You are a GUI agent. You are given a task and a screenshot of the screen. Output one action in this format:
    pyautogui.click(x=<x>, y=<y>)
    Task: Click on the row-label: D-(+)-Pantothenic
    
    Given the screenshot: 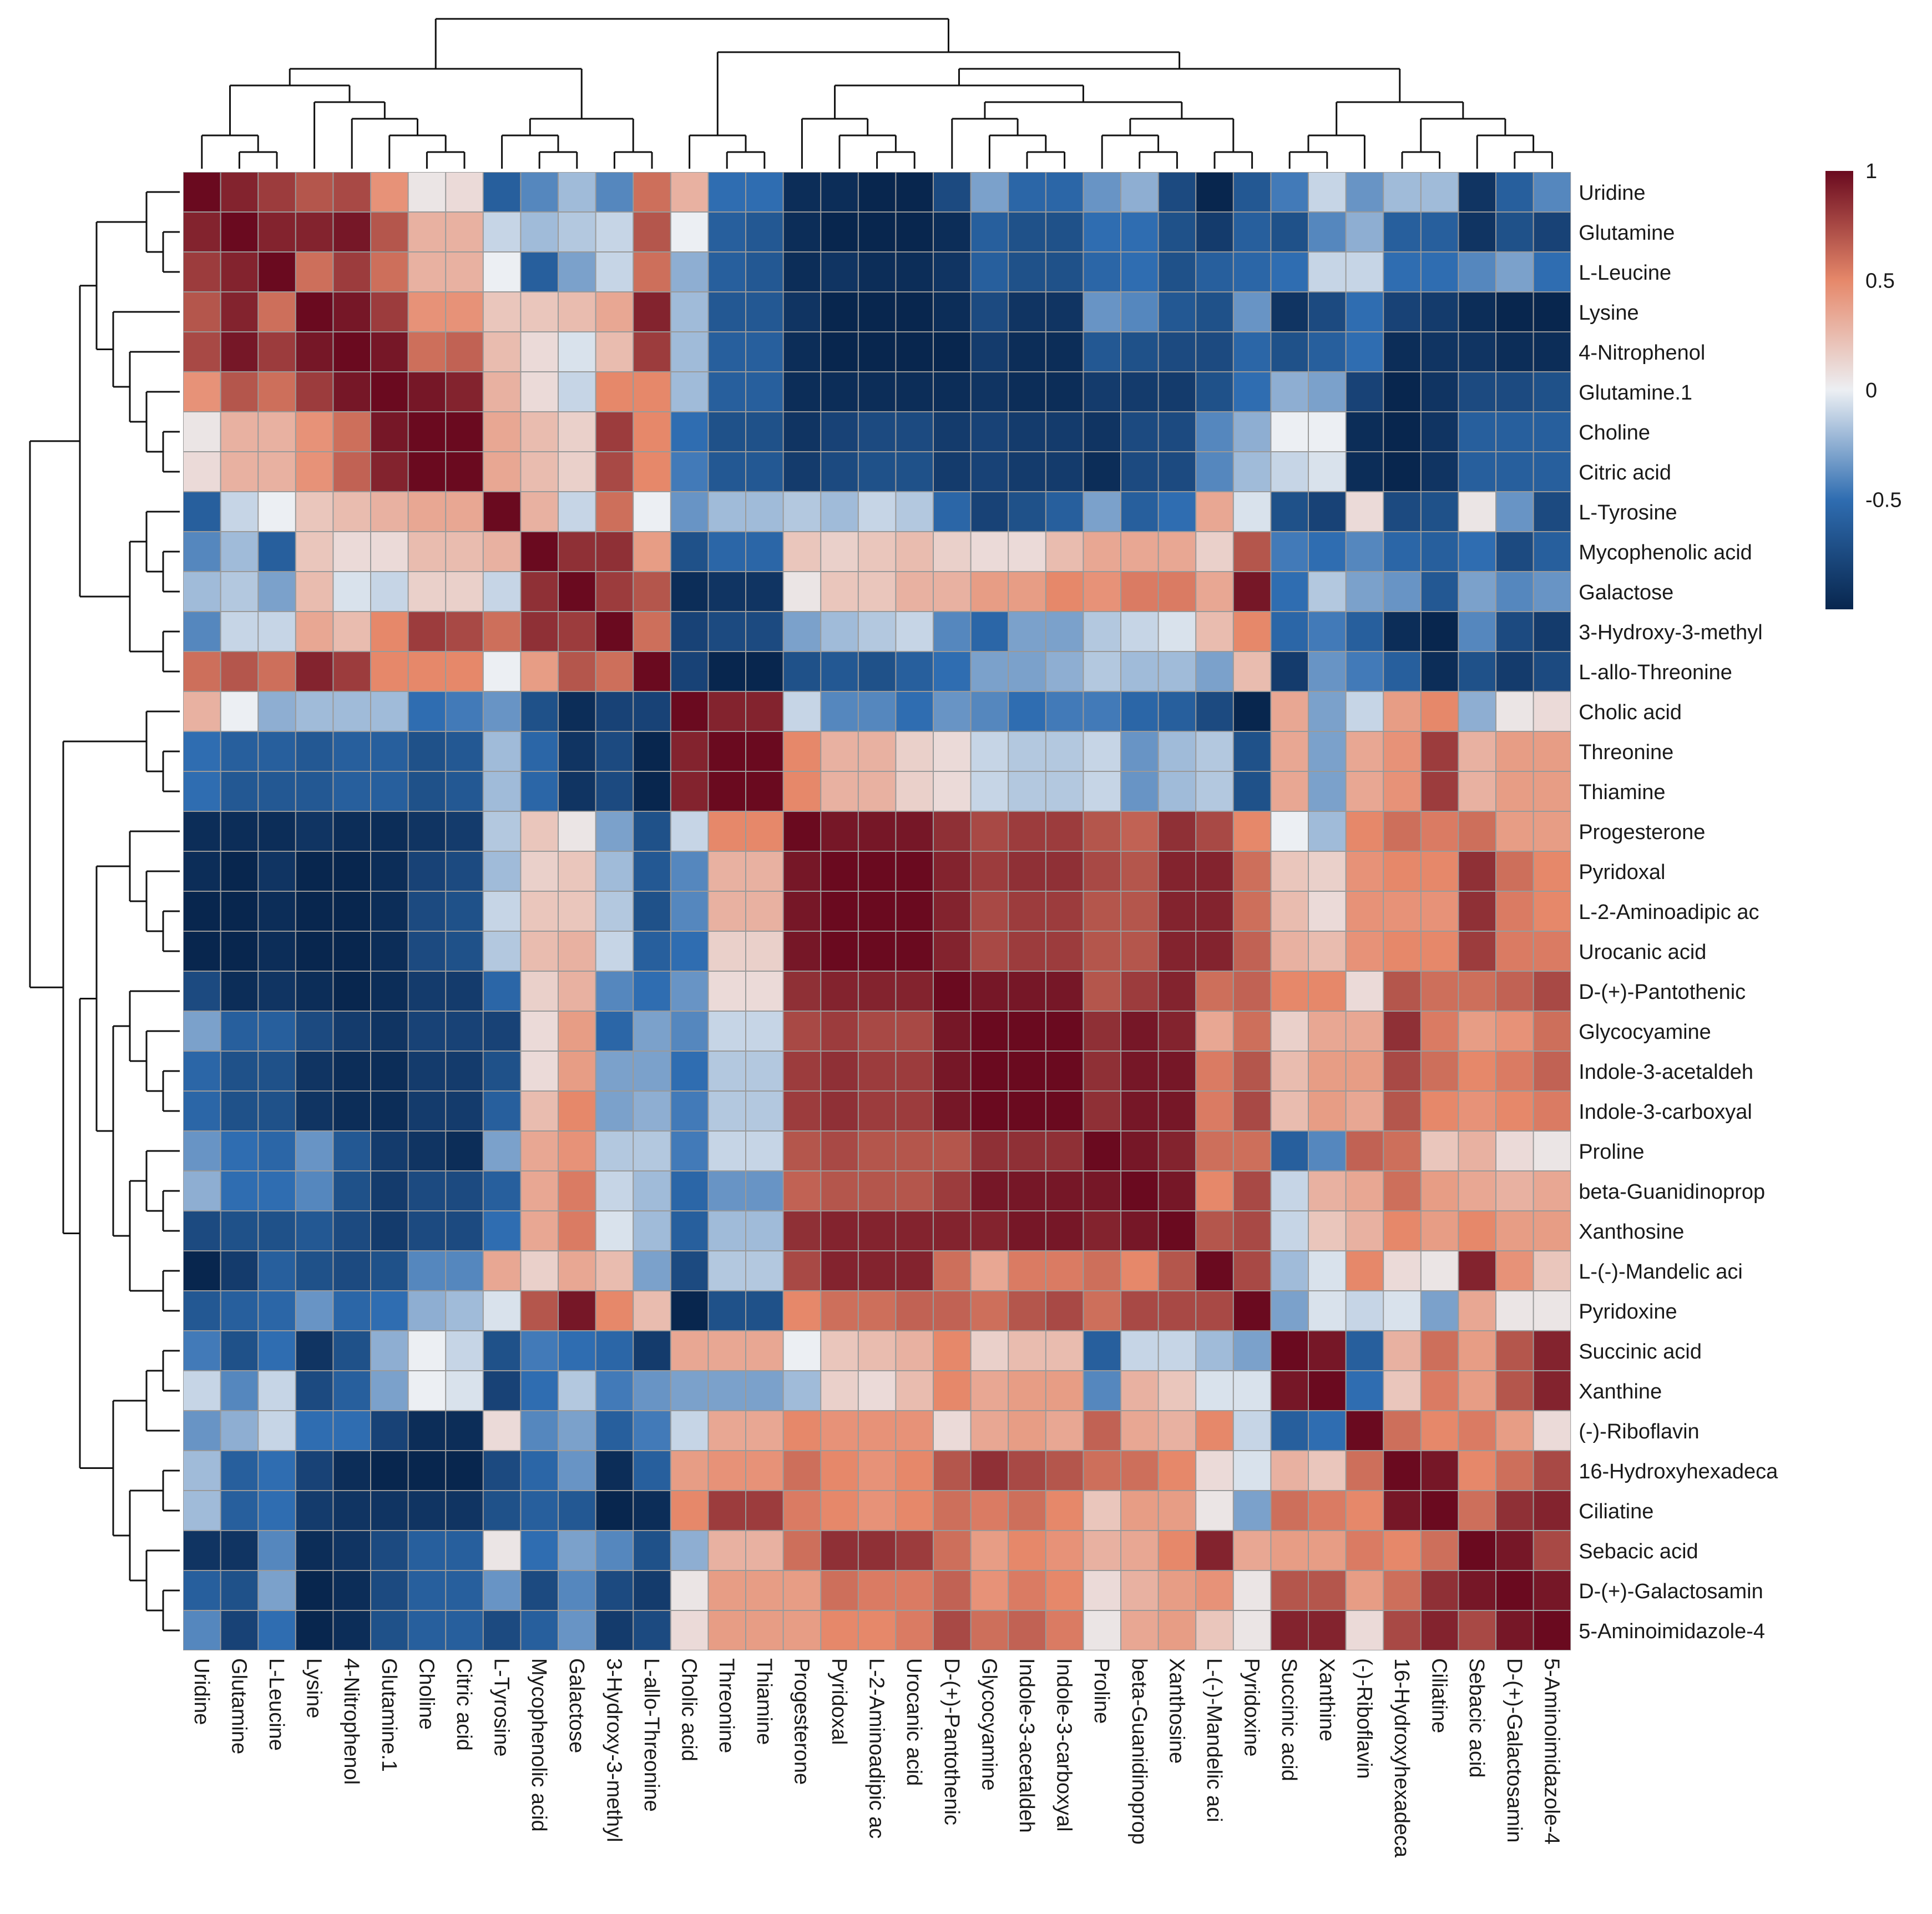 What is the action you would take?
    pyautogui.click(x=1663, y=992)
    